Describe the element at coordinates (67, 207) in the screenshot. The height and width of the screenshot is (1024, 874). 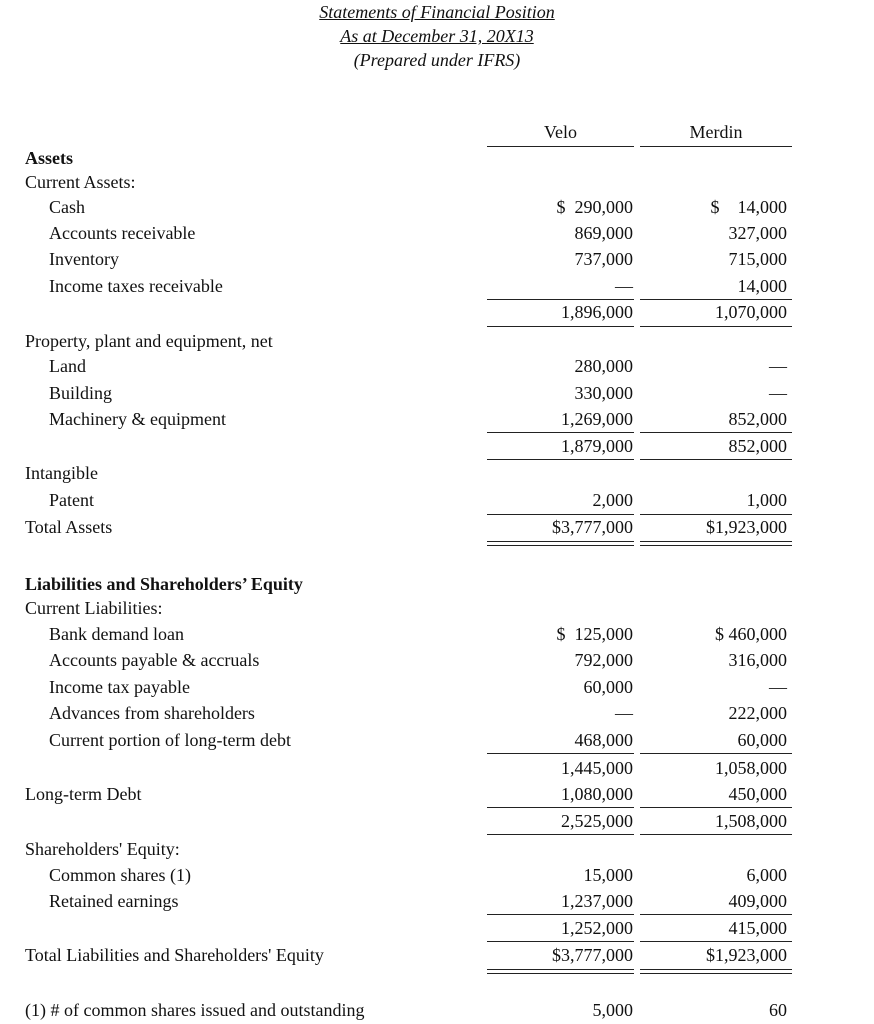
I see `row-label: Cash` at that location.